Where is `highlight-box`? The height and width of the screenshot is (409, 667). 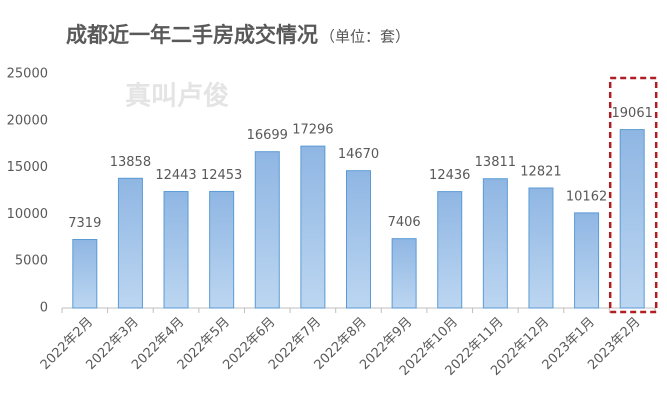
highlight-box is located at coordinates (633, 195).